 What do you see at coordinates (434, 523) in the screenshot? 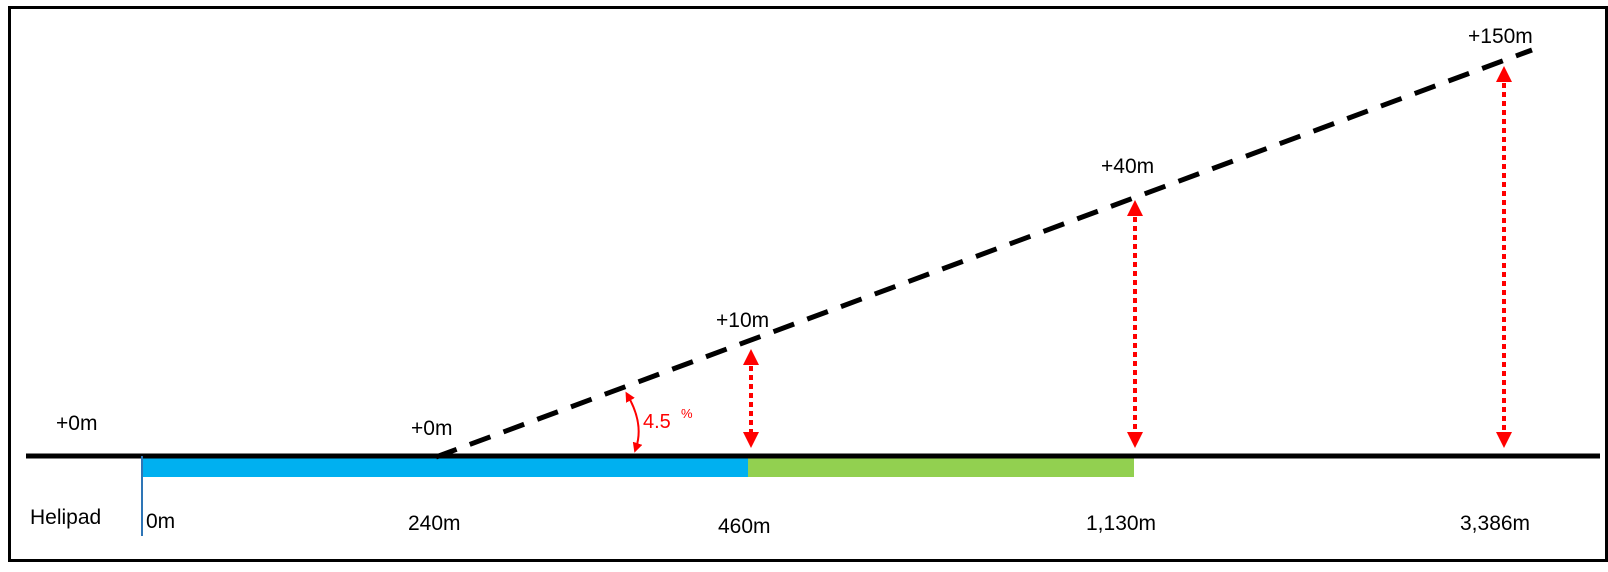
I see `distance-label-240m: 240m` at bounding box center [434, 523].